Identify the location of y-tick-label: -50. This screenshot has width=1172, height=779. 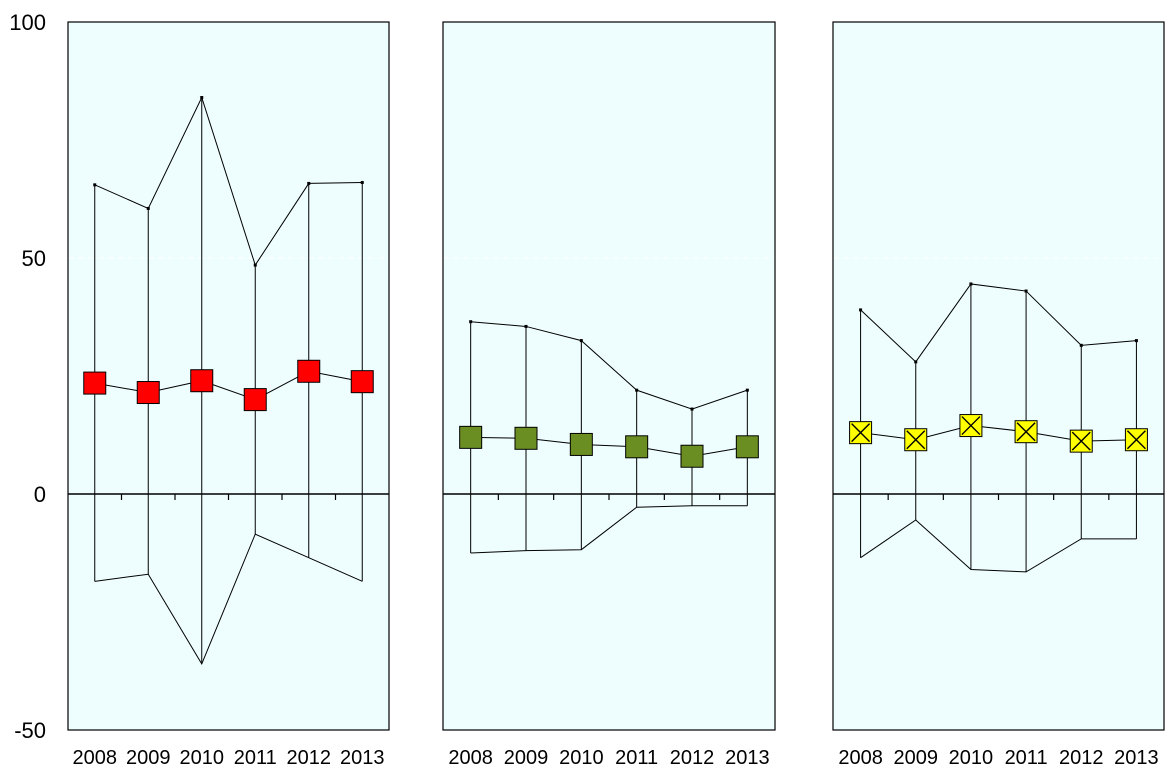
(30, 730).